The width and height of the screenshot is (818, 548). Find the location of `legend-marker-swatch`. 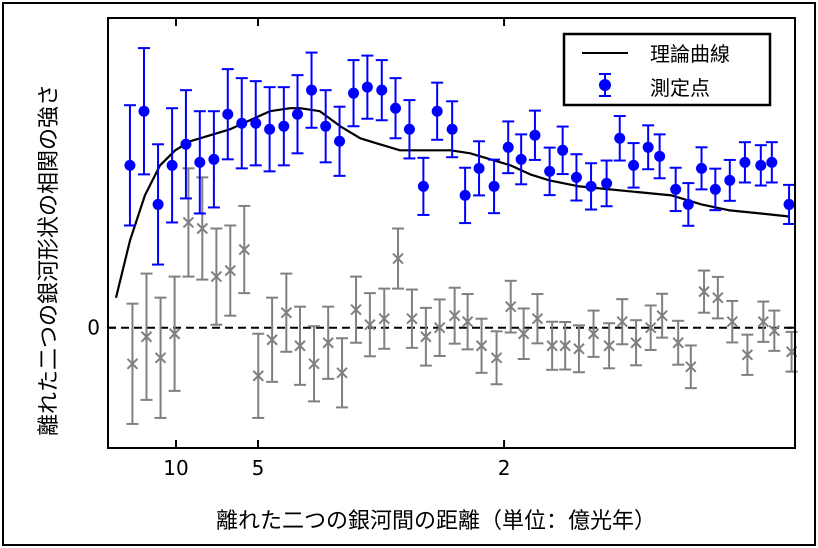

legend-marker-swatch is located at coordinates (605, 85).